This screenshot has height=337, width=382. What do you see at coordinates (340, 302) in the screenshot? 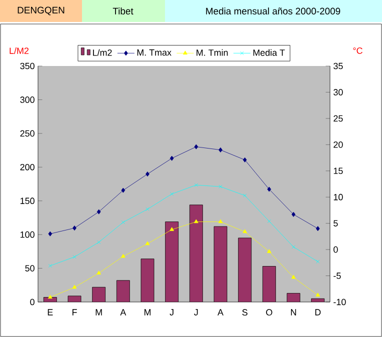
I see `y2-tick-label: -10` at bounding box center [340, 302].